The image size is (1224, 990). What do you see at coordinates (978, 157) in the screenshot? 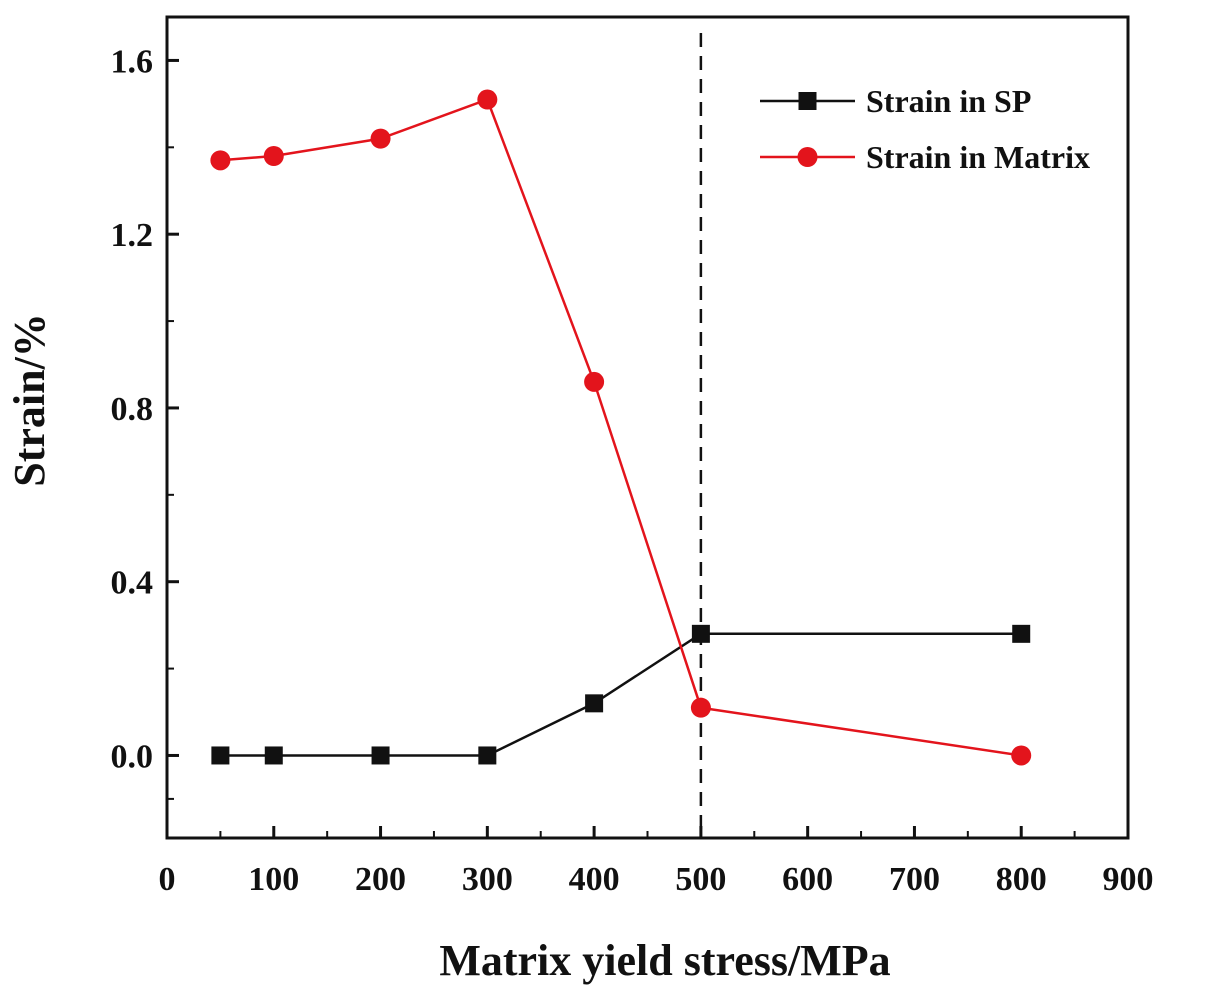
I see `legend-label-2: Strain in Matrix` at bounding box center [978, 157].